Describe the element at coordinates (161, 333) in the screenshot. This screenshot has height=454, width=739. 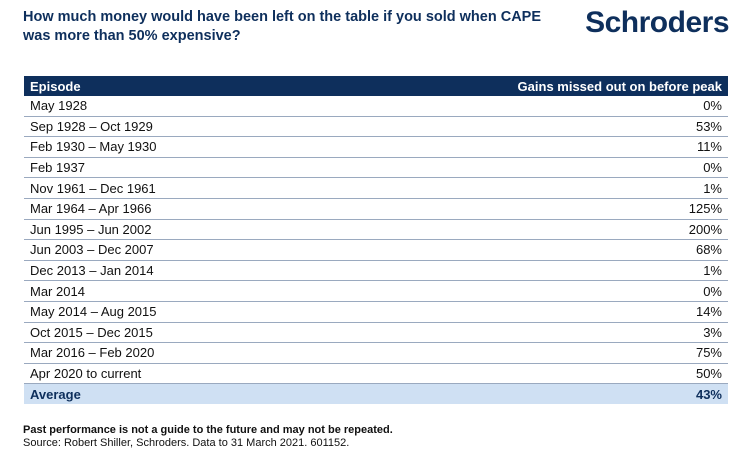
I see `episode-cell: Oct 2015 – Dec 2015` at that location.